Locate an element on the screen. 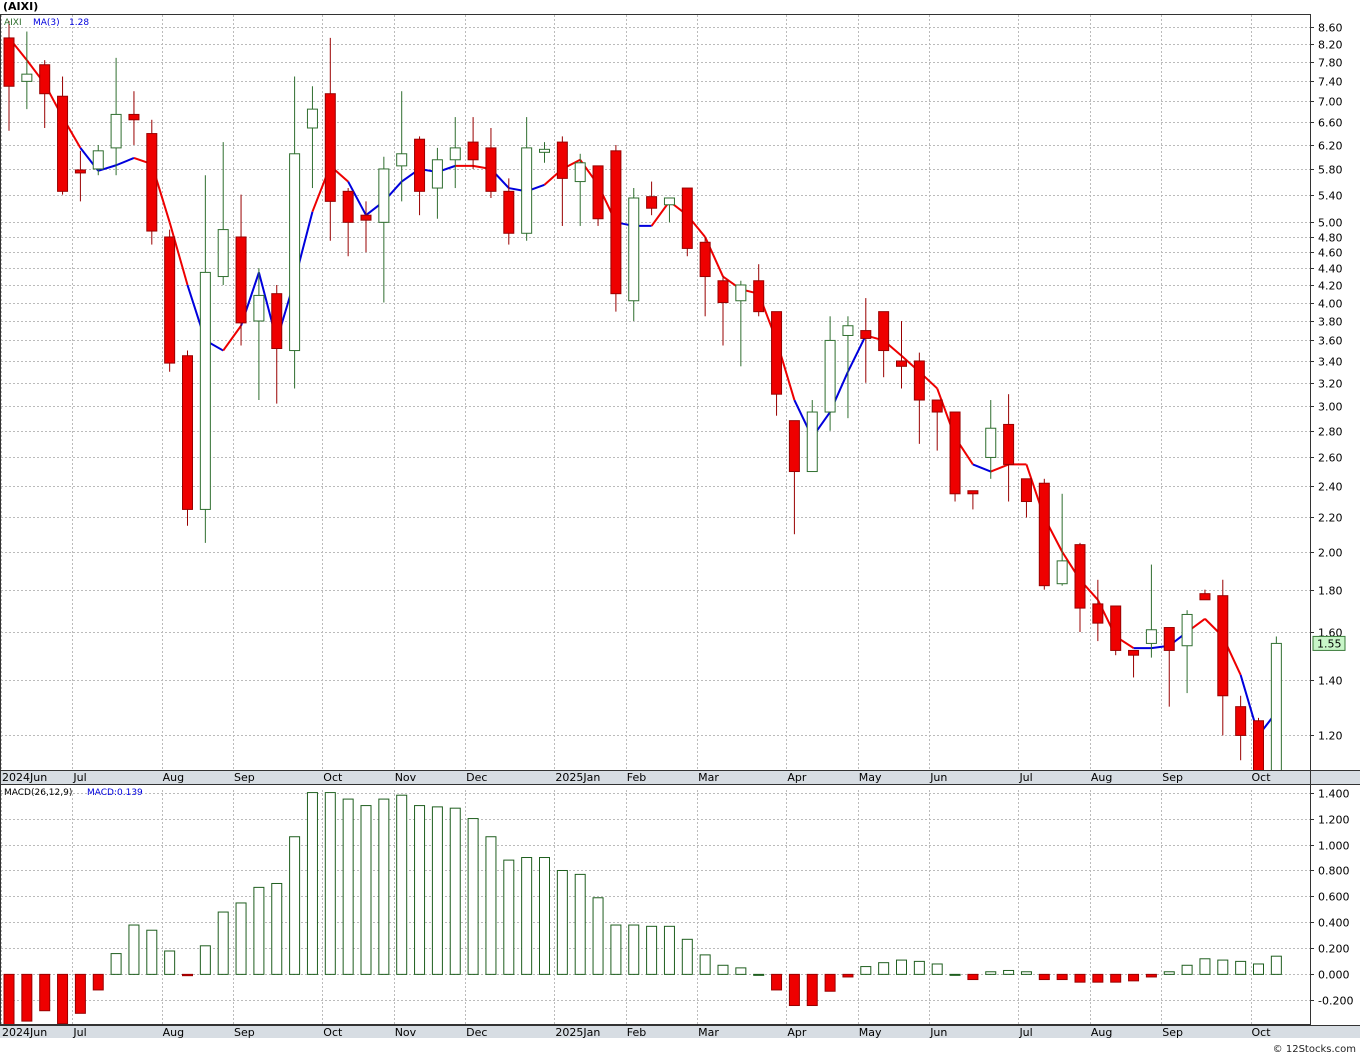 This screenshot has width=1360, height=1056. date-tick-label: Apr is located at coordinates (797, 777).